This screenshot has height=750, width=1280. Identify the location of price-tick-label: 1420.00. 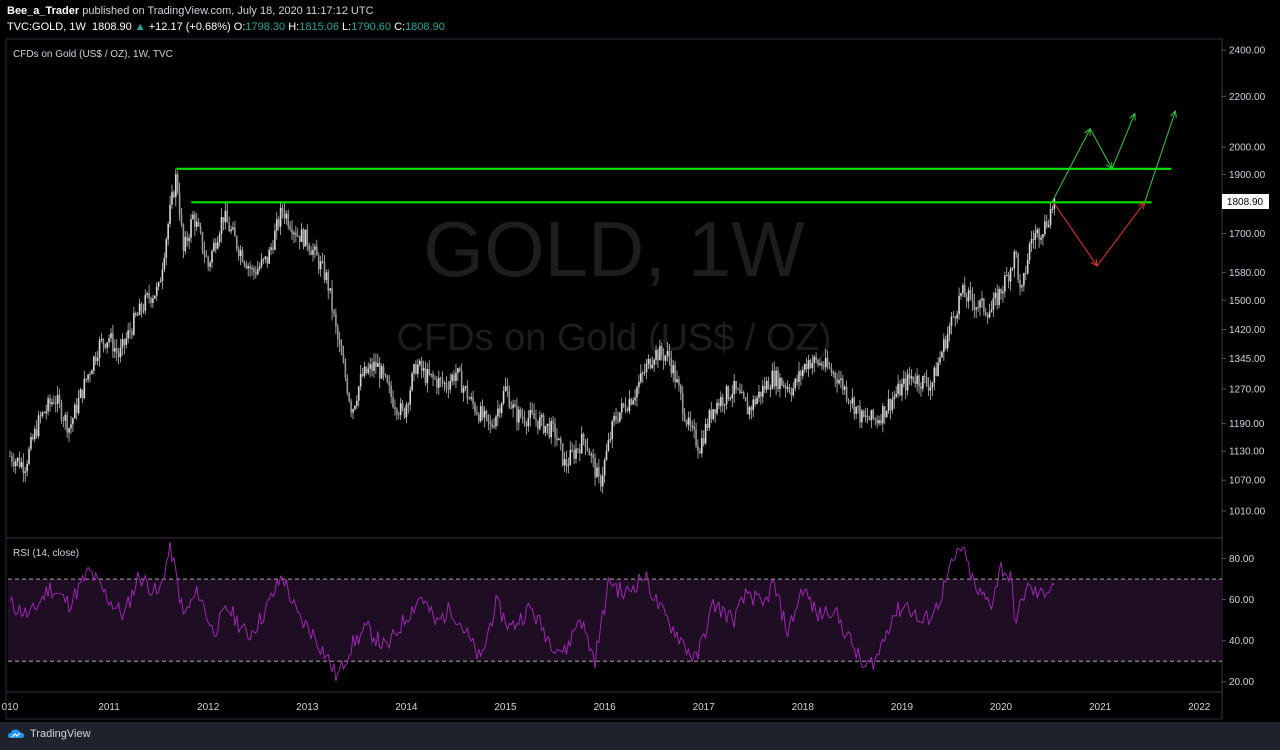
(1247, 330).